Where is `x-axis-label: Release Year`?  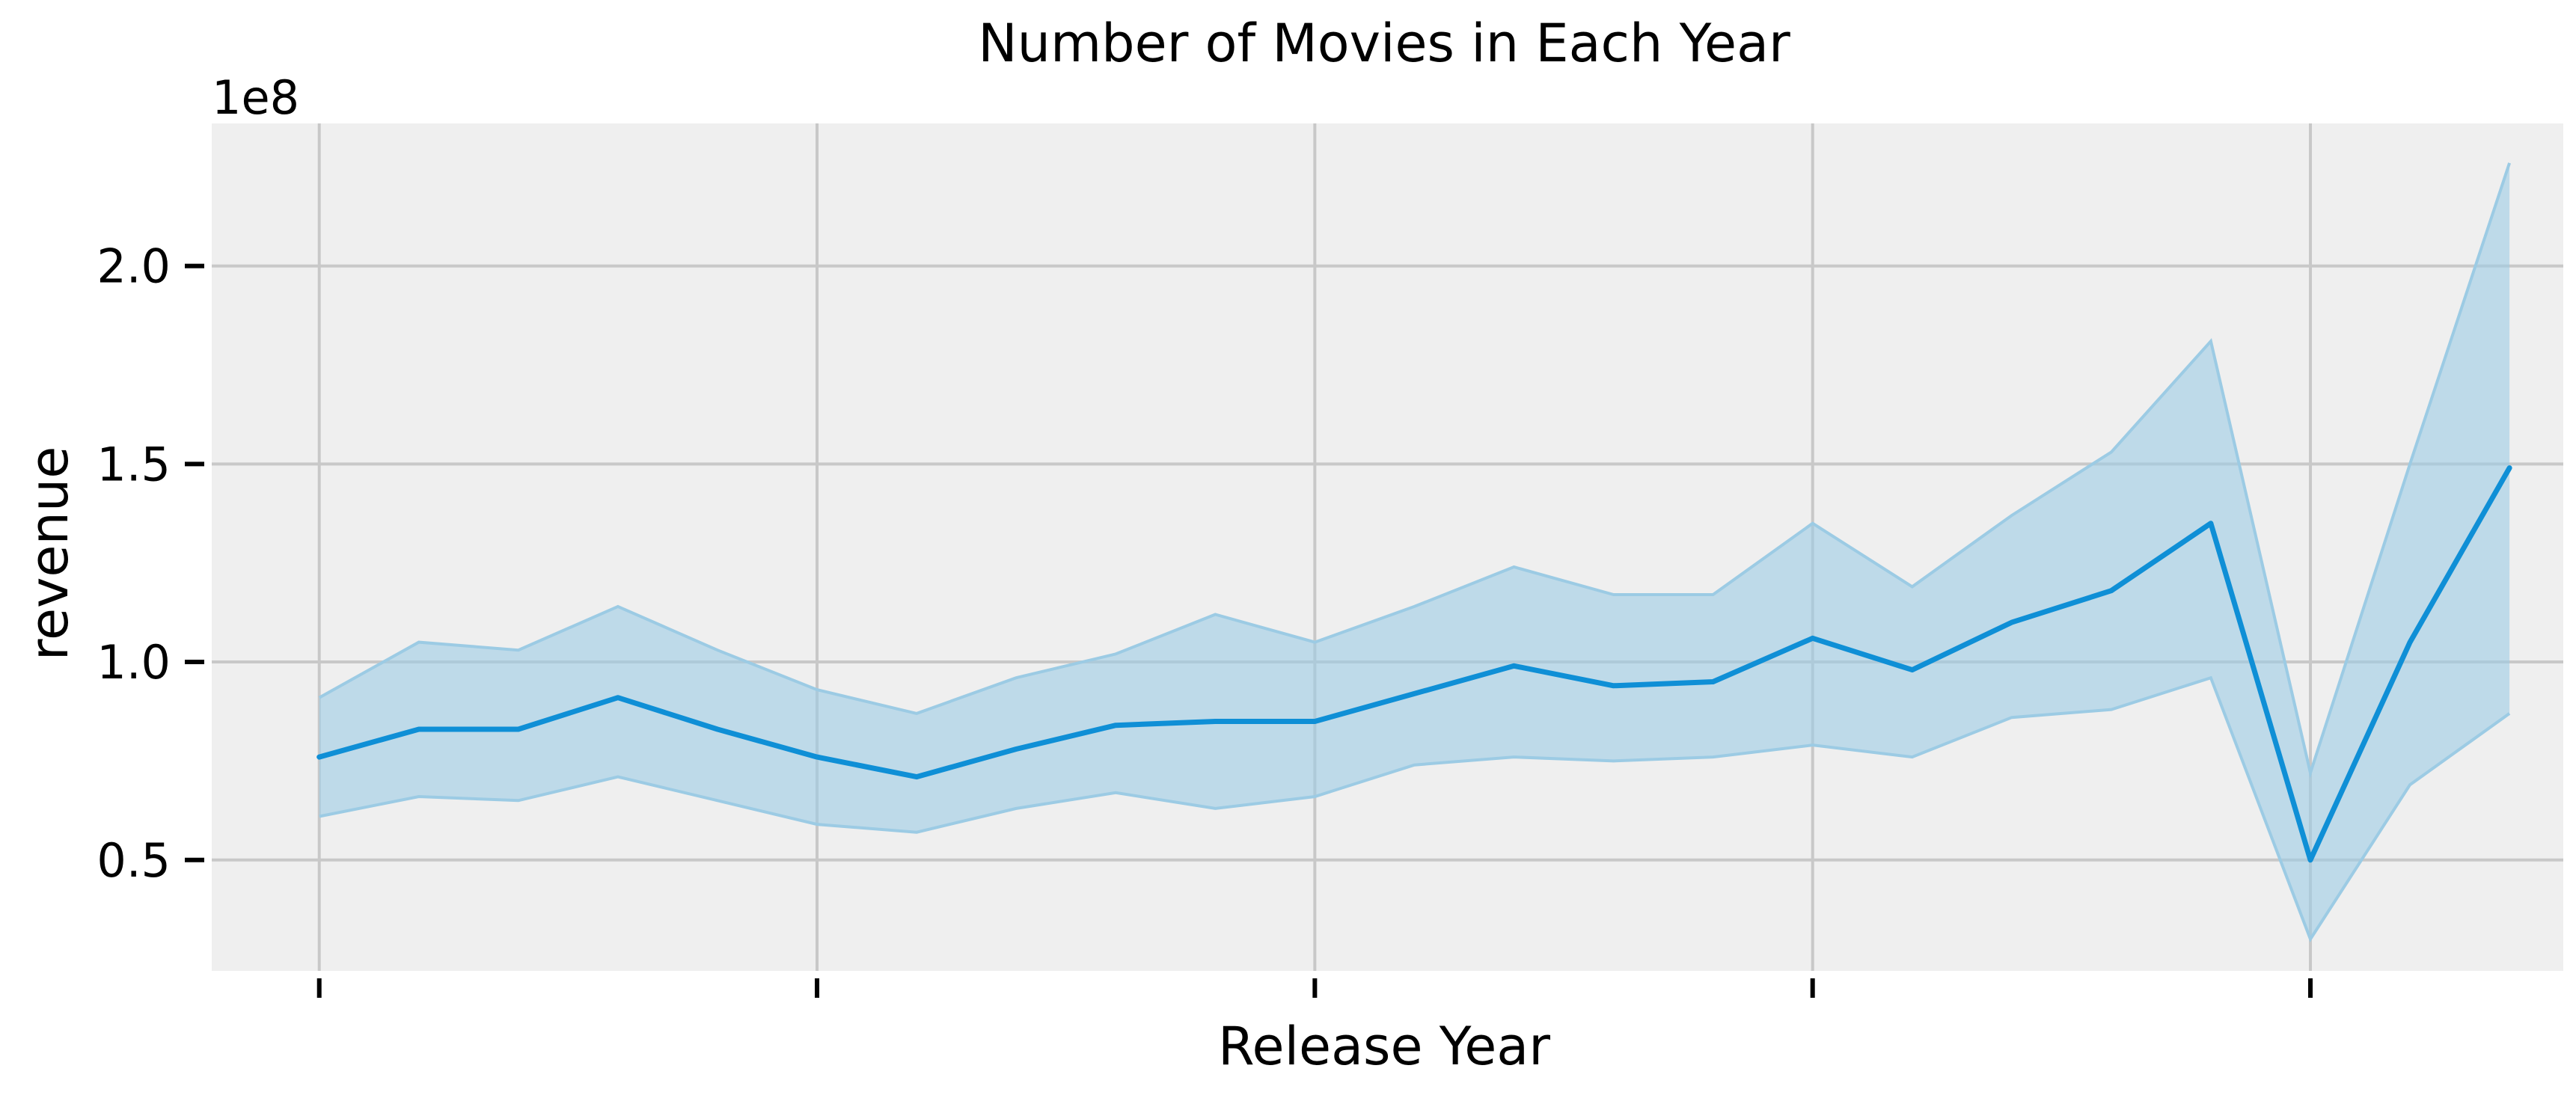 x-axis-label: Release Year is located at coordinates (1384, 1046).